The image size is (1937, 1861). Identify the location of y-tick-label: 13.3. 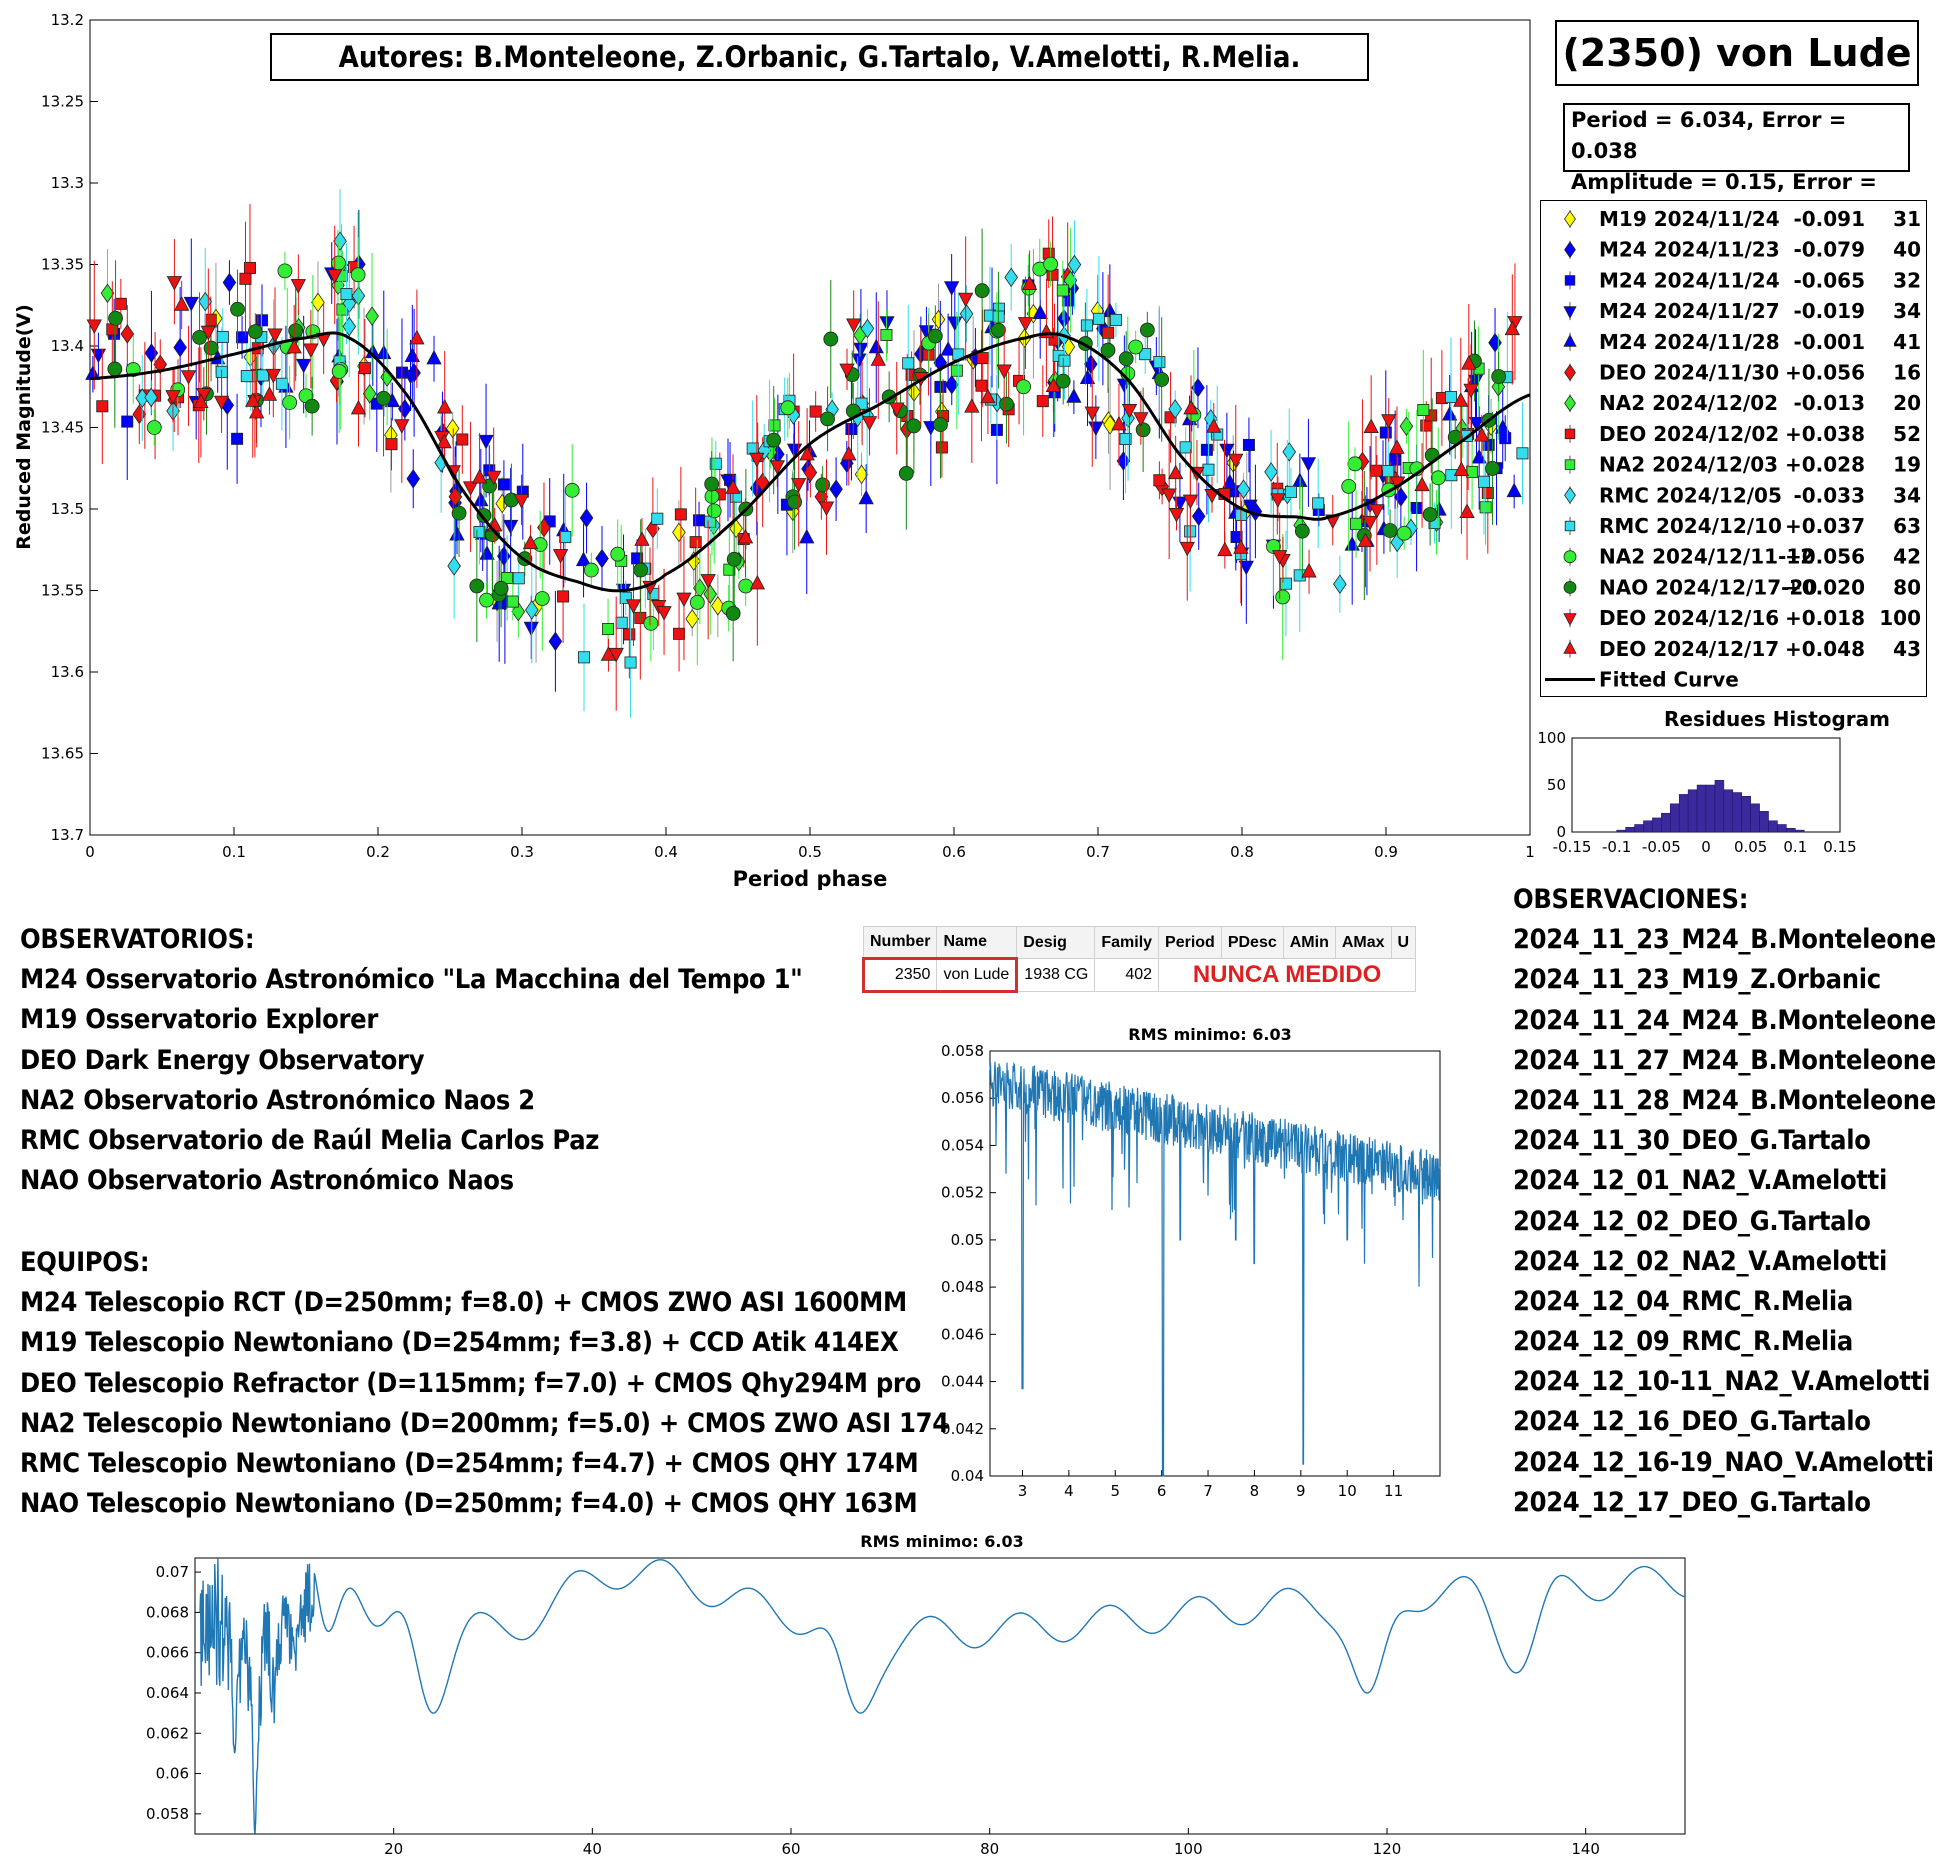
(67, 183).